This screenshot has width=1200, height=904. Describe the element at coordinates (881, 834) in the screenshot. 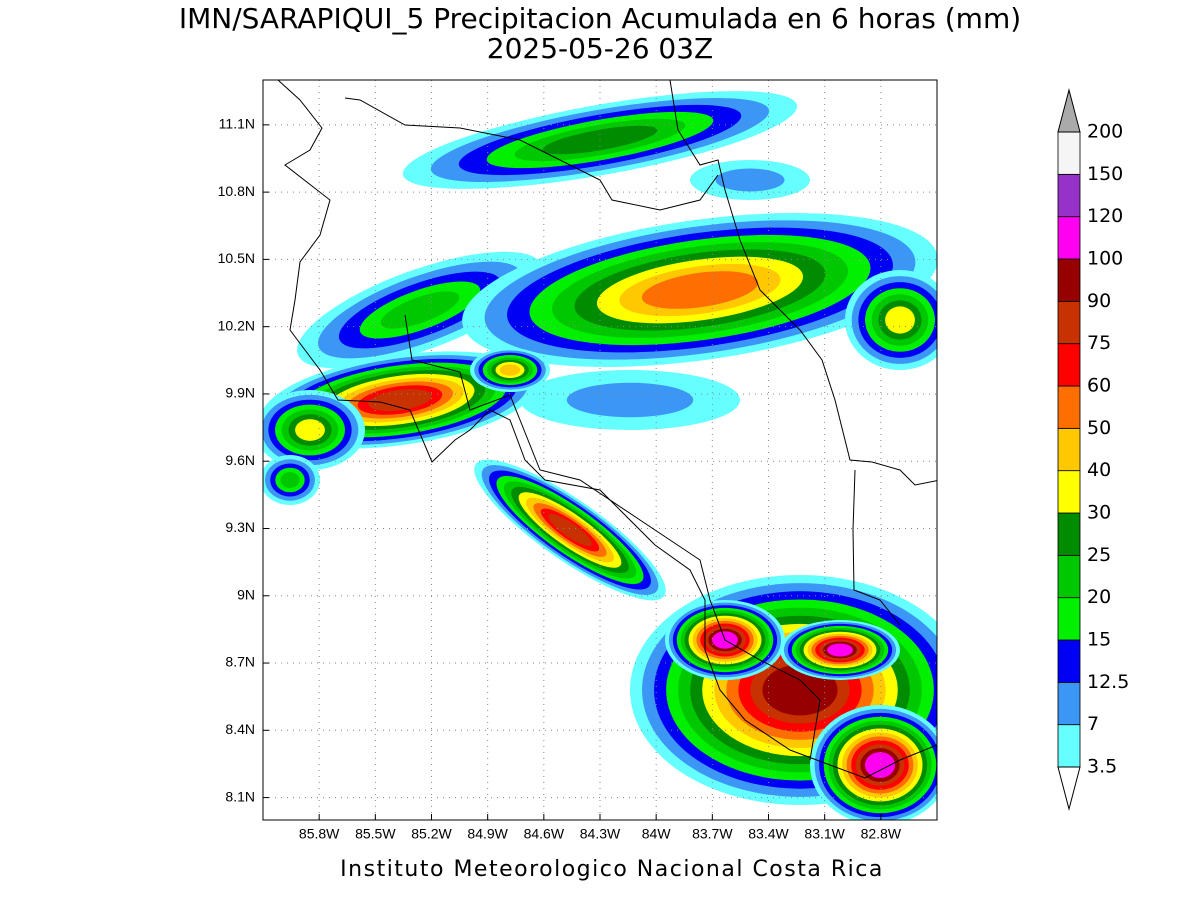

I see `x-tick-label: 82.8W` at that location.